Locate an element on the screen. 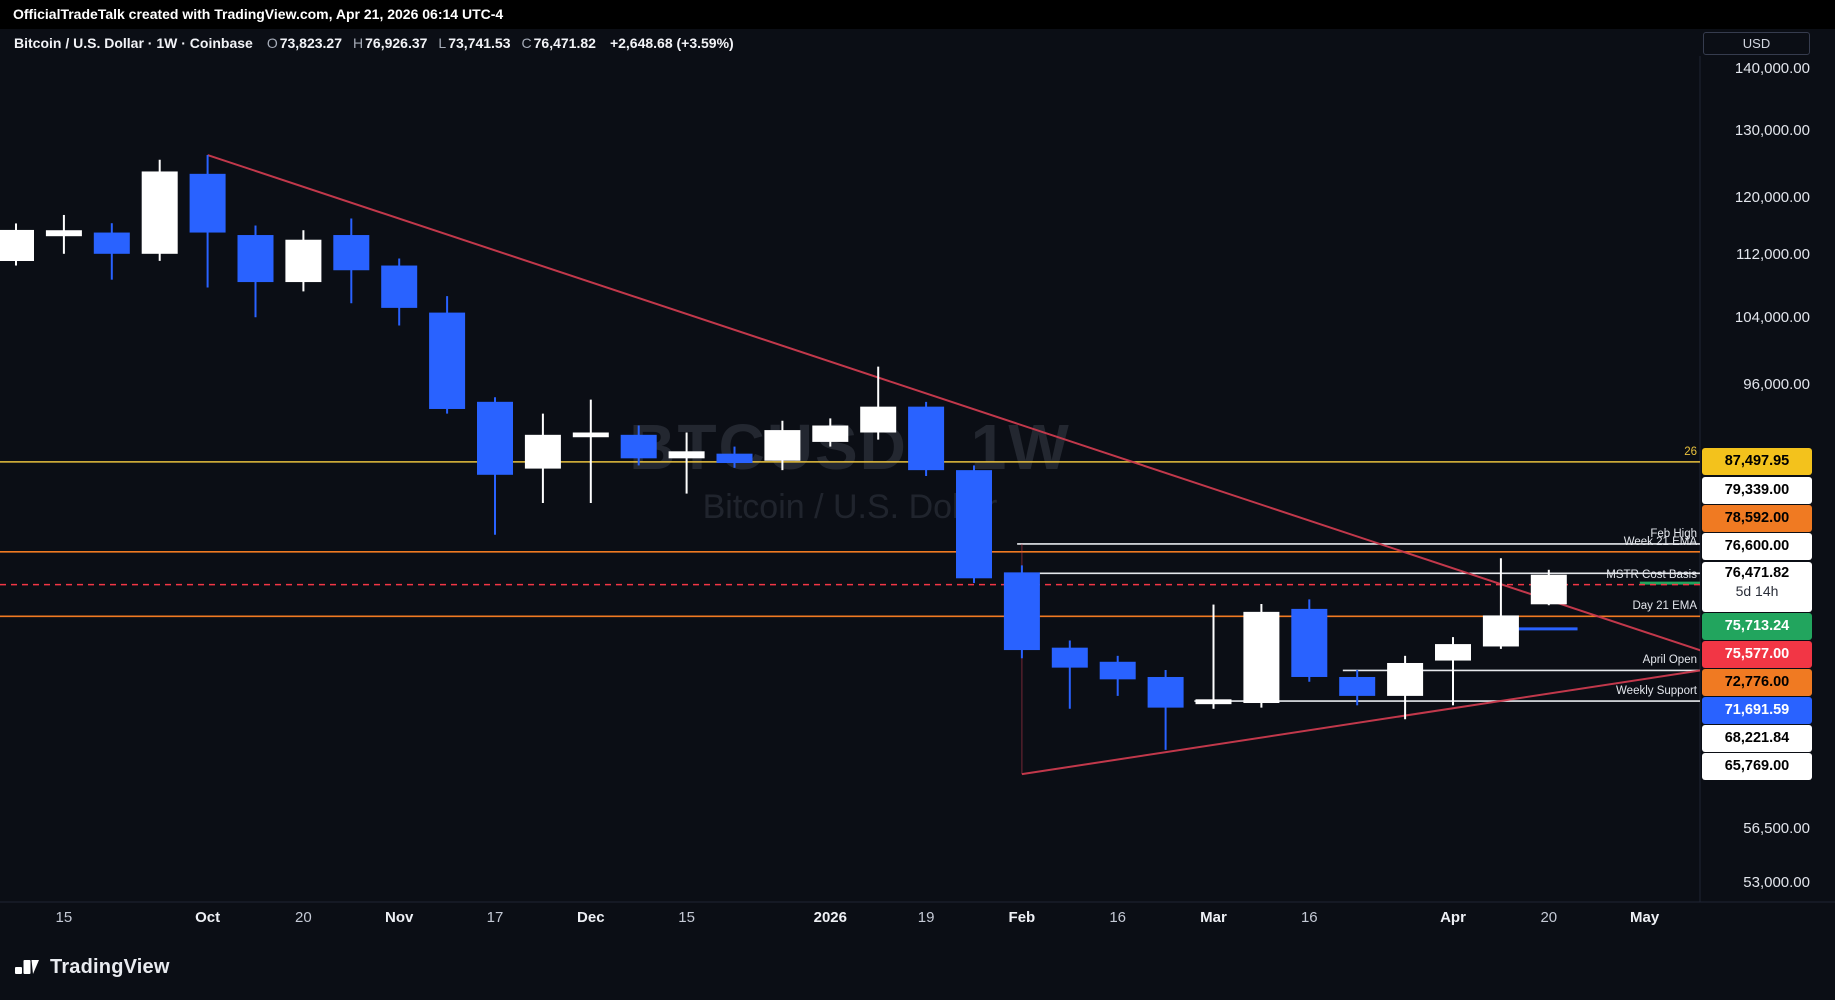  footer-bar: TradingView is located at coordinates (92, 967).